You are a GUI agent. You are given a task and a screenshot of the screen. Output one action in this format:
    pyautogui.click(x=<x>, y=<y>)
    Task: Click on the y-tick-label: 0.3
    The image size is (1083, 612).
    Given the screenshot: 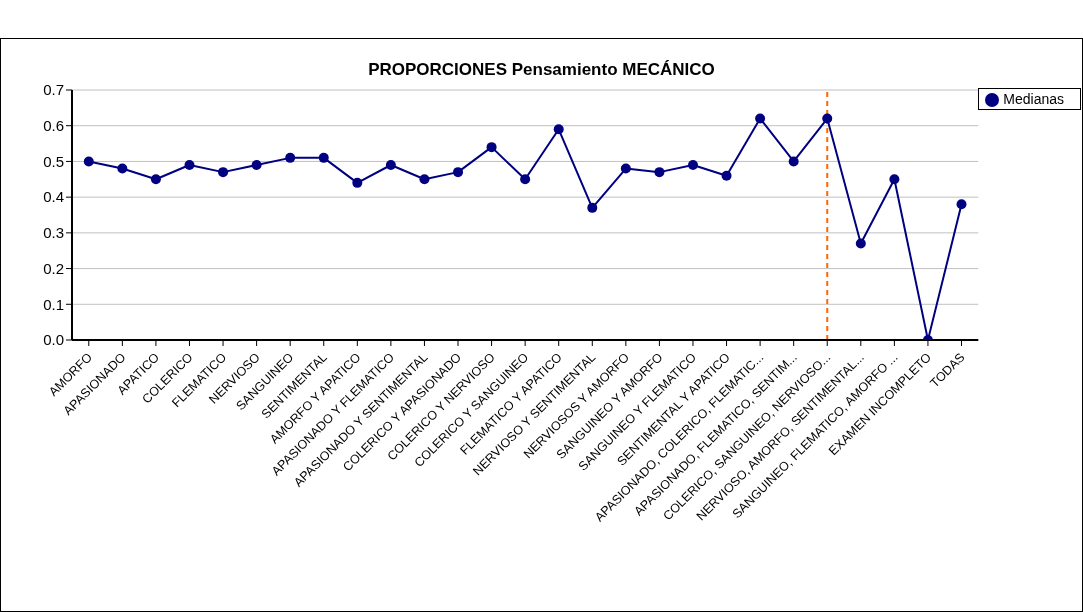 What is the action you would take?
    pyautogui.click(x=53, y=233)
    